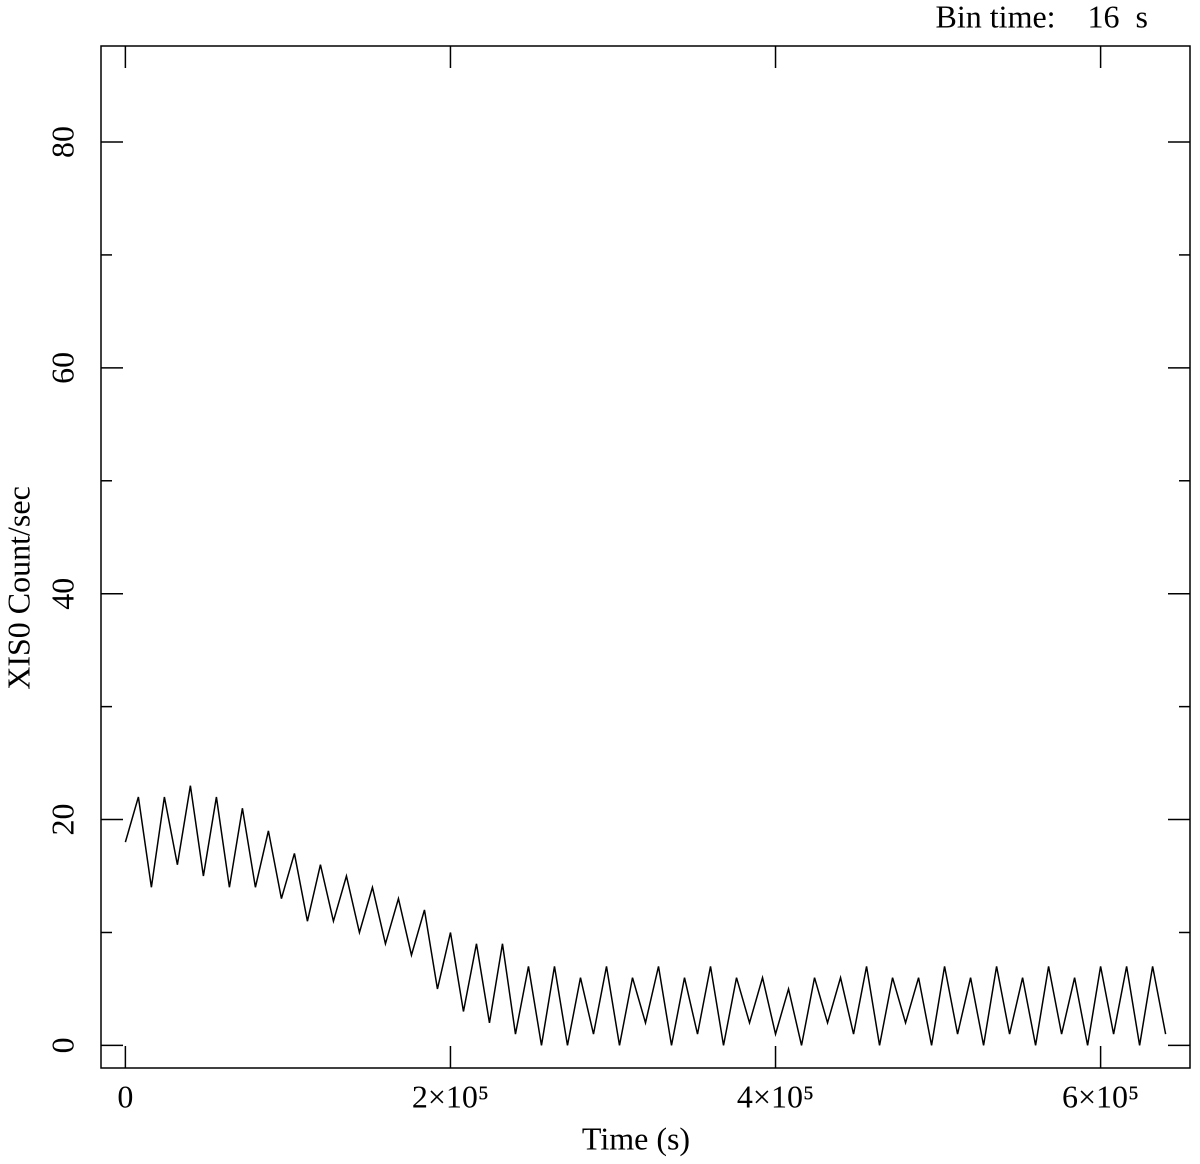 This screenshot has width=1200, height=1164. Describe the element at coordinates (62, 142) in the screenshot. I see `y-tick-label: 80` at that location.